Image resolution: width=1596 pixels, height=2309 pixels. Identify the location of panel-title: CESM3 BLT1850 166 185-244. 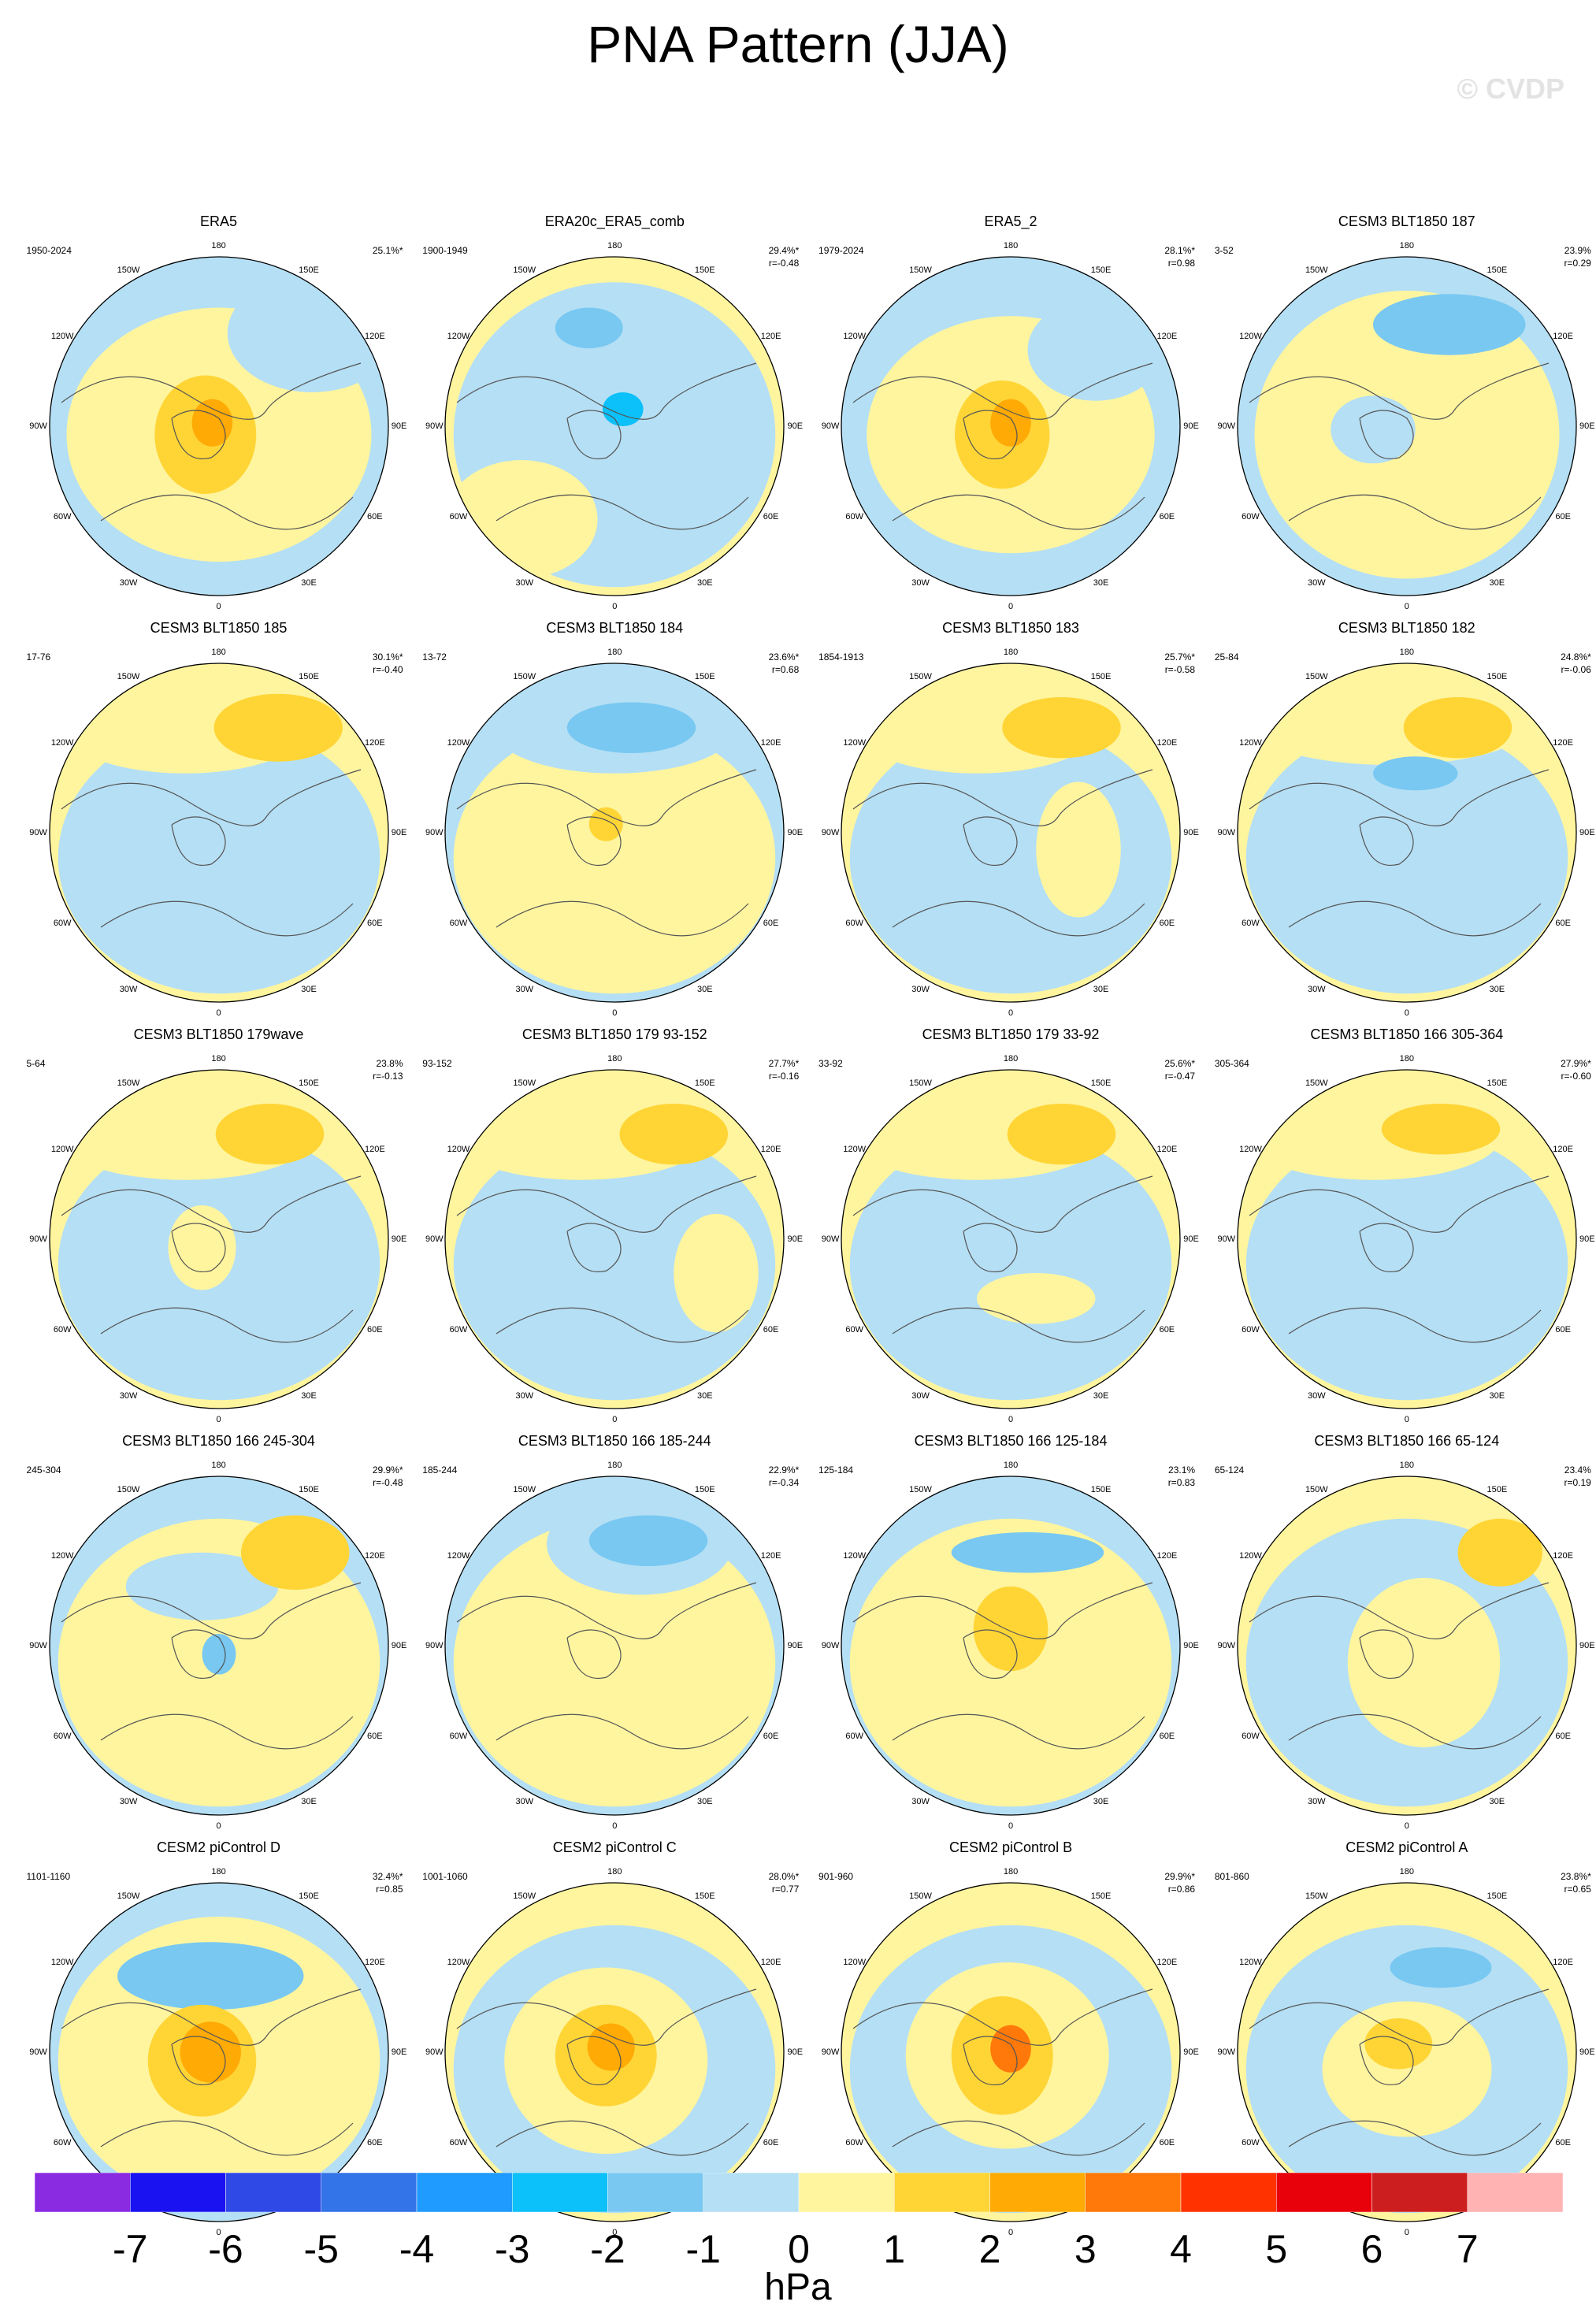
(614, 1441).